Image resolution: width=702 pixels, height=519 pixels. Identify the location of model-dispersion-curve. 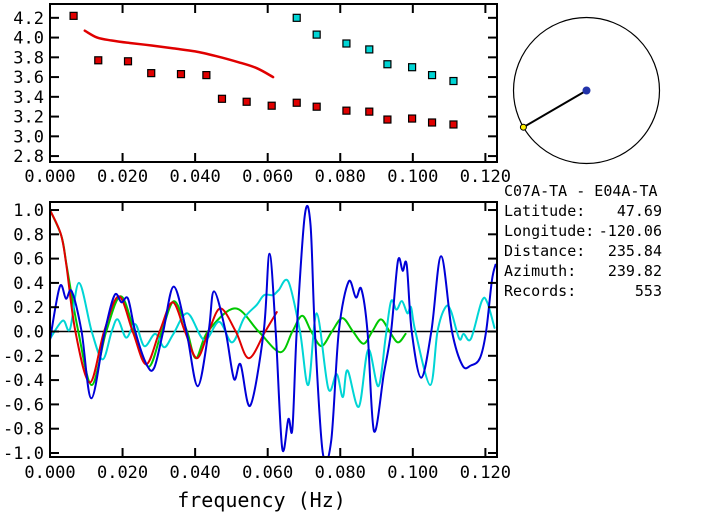
(179, 54).